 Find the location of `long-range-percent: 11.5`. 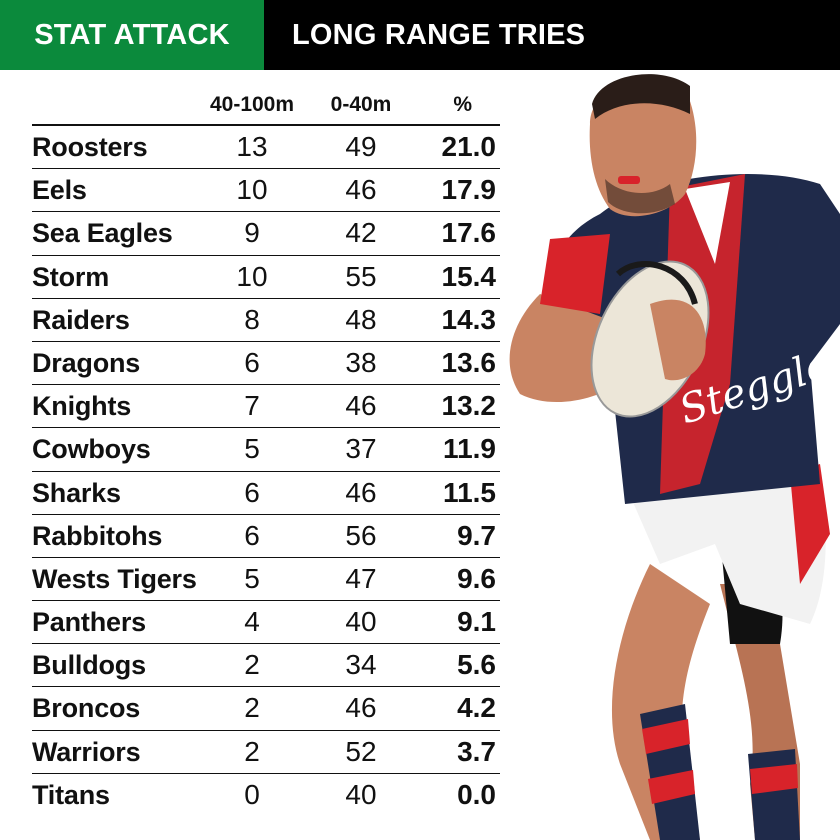

long-range-percent: 11.5 is located at coordinates (469, 492).